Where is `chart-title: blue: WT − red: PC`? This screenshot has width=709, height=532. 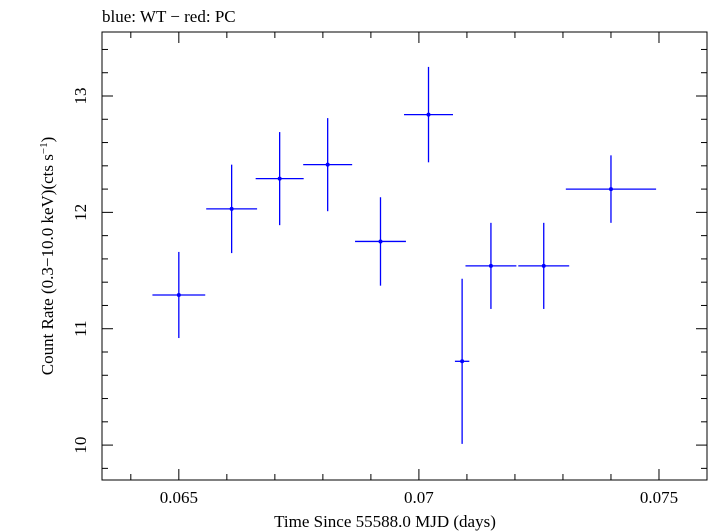
chart-title: blue: WT − red: PC is located at coordinates (169, 16).